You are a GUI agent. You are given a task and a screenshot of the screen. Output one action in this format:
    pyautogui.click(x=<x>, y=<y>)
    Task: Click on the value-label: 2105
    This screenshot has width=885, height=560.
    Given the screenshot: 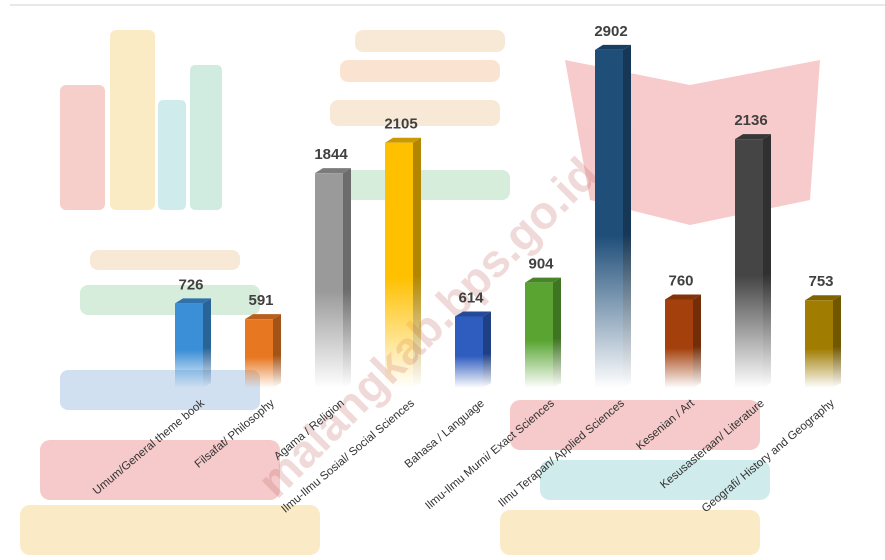 What is the action you would take?
    pyautogui.click(x=400, y=124)
    